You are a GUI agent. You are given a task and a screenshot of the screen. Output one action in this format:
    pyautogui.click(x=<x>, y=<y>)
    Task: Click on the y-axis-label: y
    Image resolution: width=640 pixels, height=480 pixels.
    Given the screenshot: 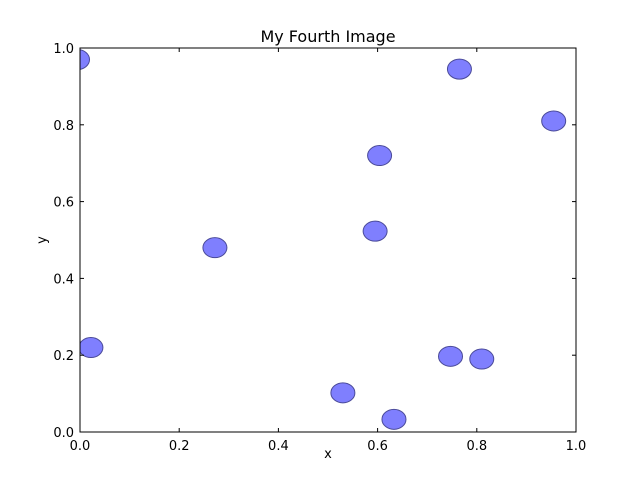 What is the action you would take?
    pyautogui.click(x=42, y=240)
    